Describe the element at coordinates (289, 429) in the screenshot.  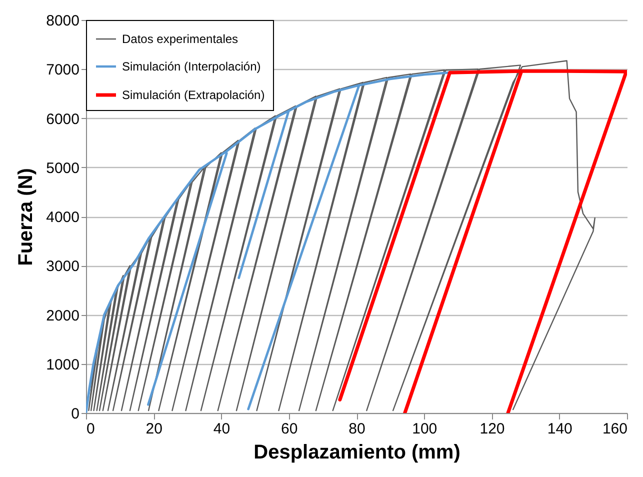
I see `x-tick-label: 60` at that location.